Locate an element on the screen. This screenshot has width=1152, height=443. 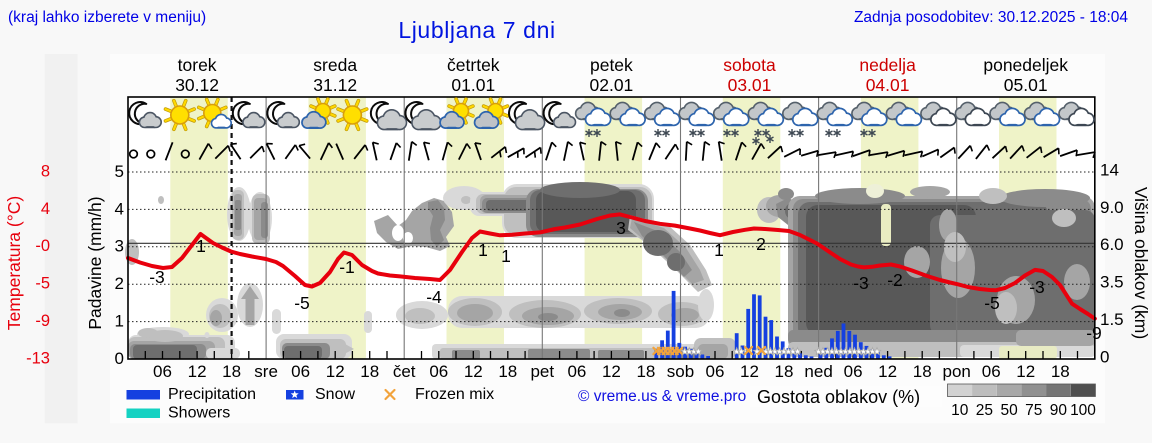
svg-text: sreda is located at coordinates (335, 65).